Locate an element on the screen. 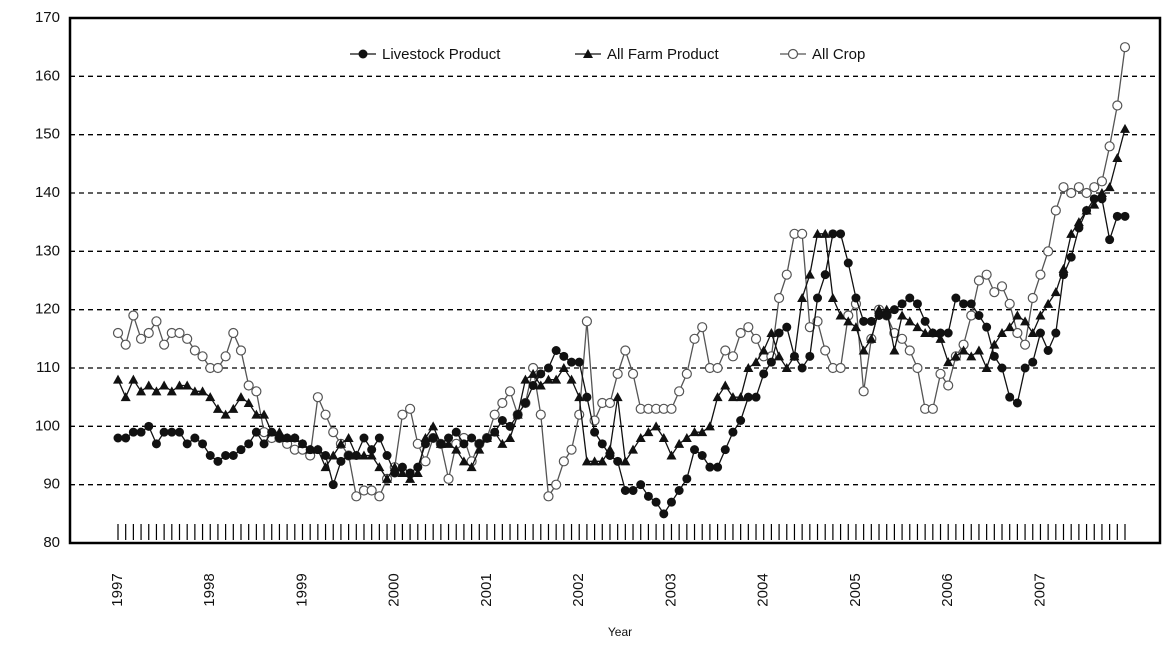  legend-label: Livestock Product is located at coordinates (441, 54).